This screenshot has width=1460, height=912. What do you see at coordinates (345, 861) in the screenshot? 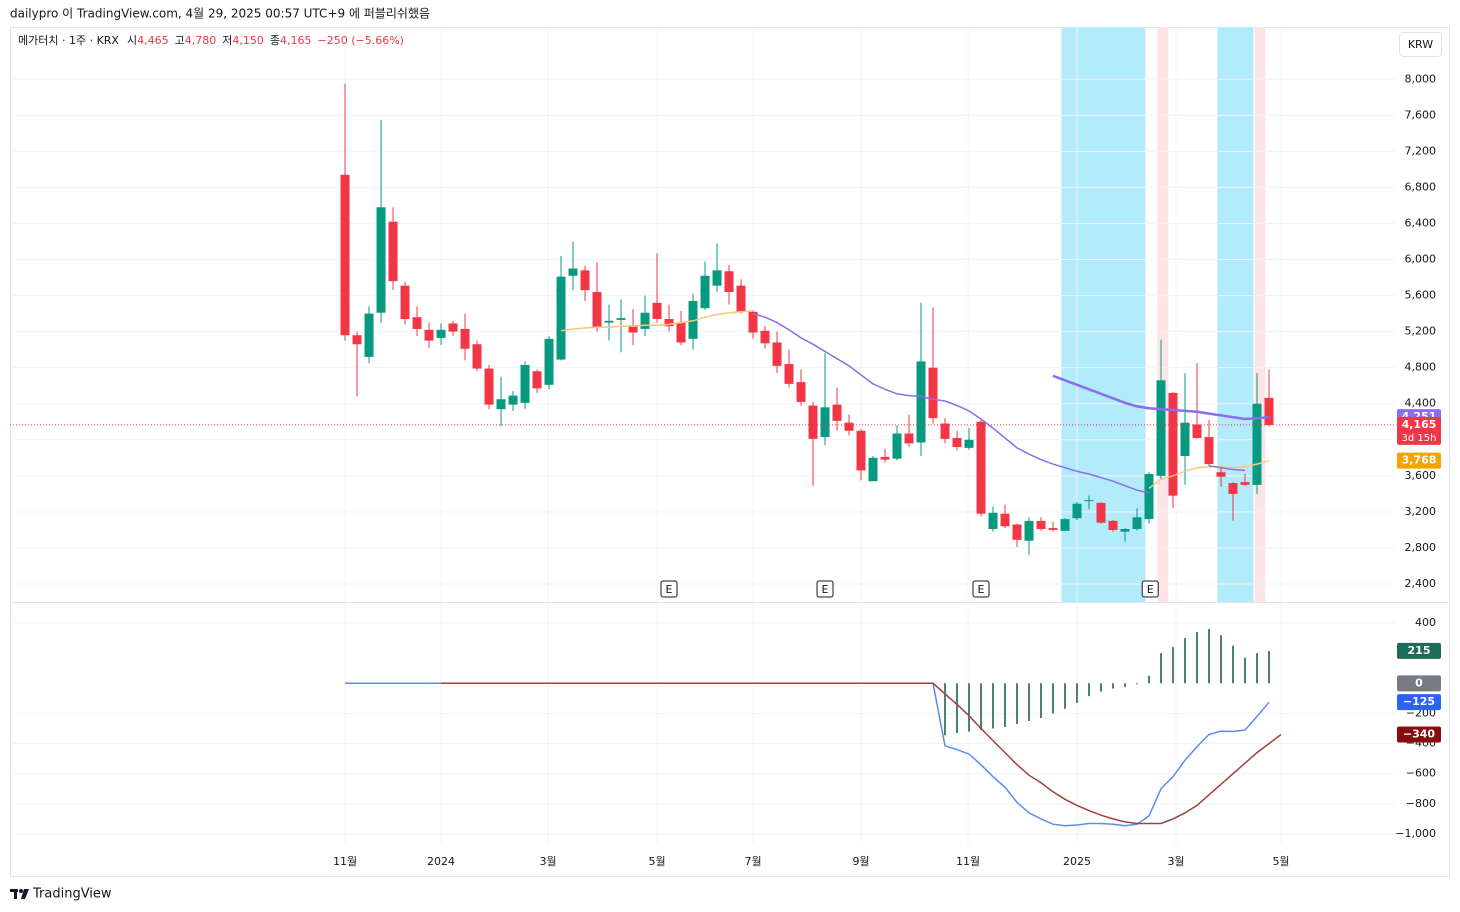
I see `x-tick-label: 11월` at bounding box center [345, 861].